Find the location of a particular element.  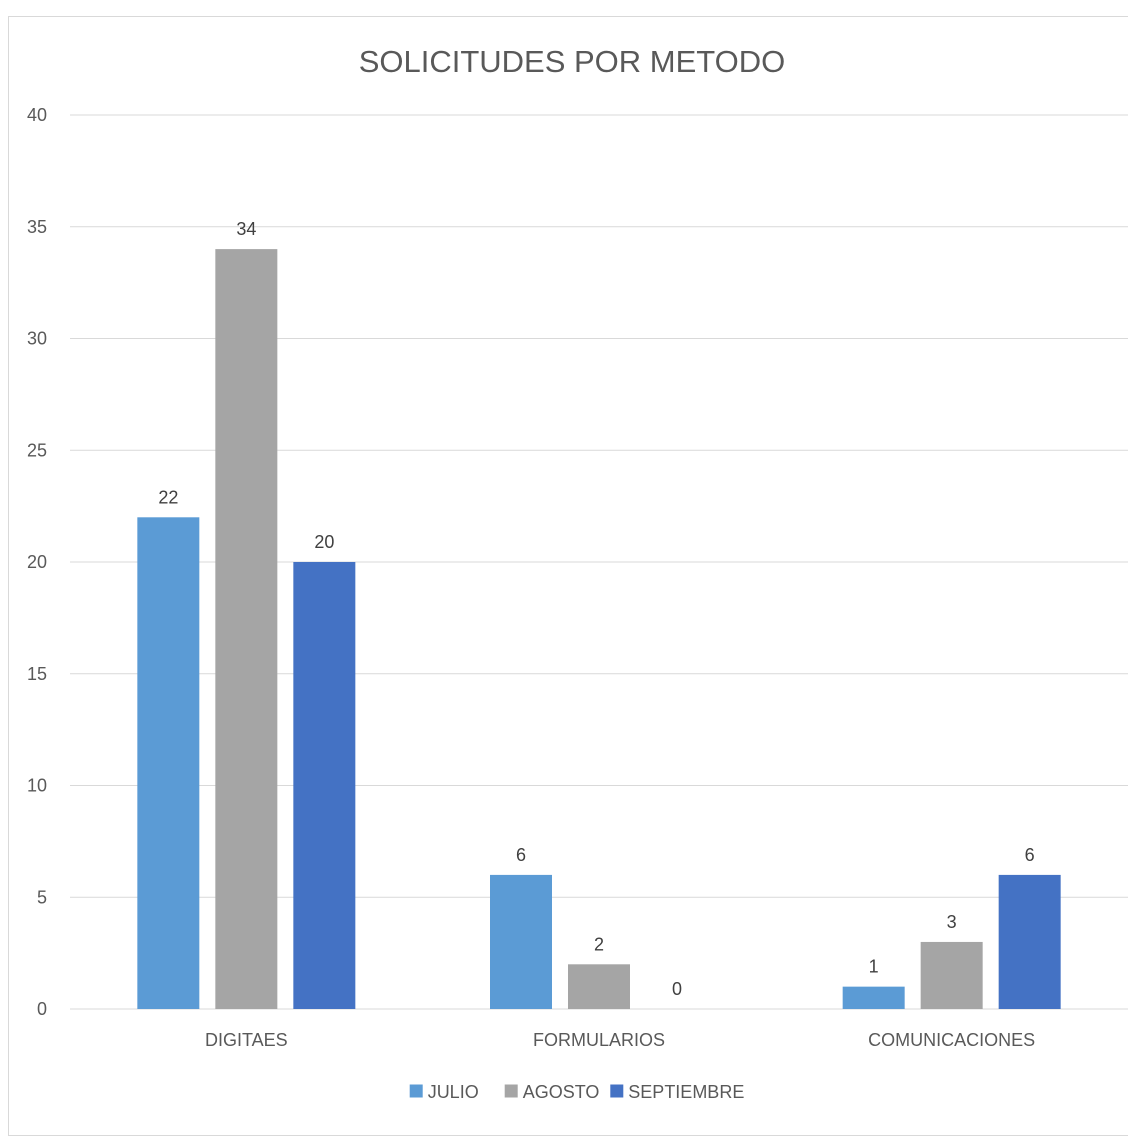

data-label: 34 is located at coordinates (246, 229).